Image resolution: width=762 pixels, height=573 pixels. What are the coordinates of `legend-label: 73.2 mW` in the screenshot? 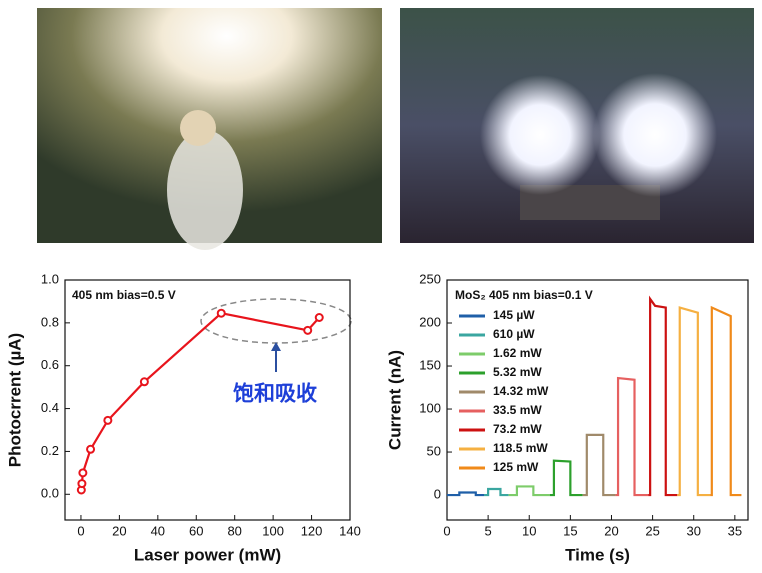 It's located at (517, 429).